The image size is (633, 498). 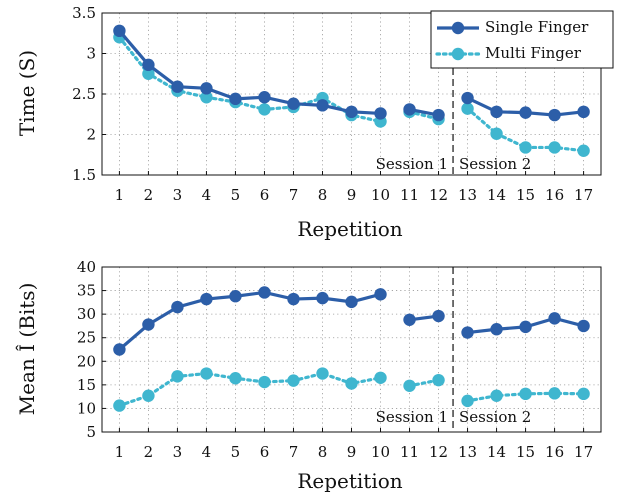 I want to click on information-chart-multi-finger-line, so click(x=250, y=389).